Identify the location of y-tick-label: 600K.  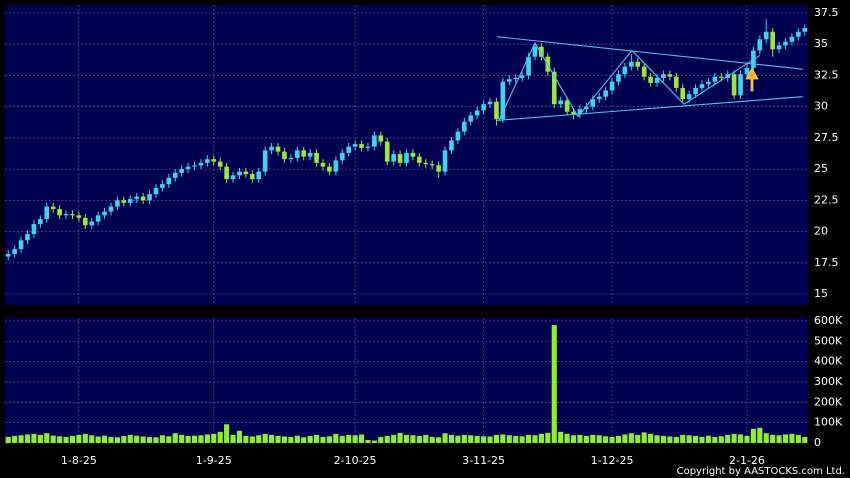
(828, 320).